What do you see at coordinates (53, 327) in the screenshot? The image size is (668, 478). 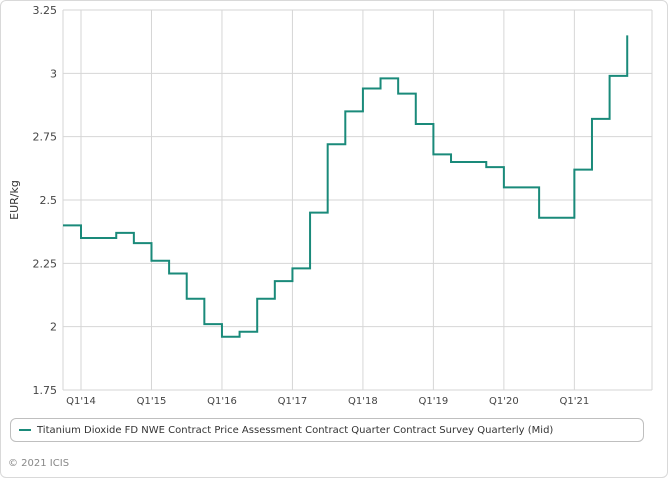 I see `y-tick-label: 2` at bounding box center [53, 327].